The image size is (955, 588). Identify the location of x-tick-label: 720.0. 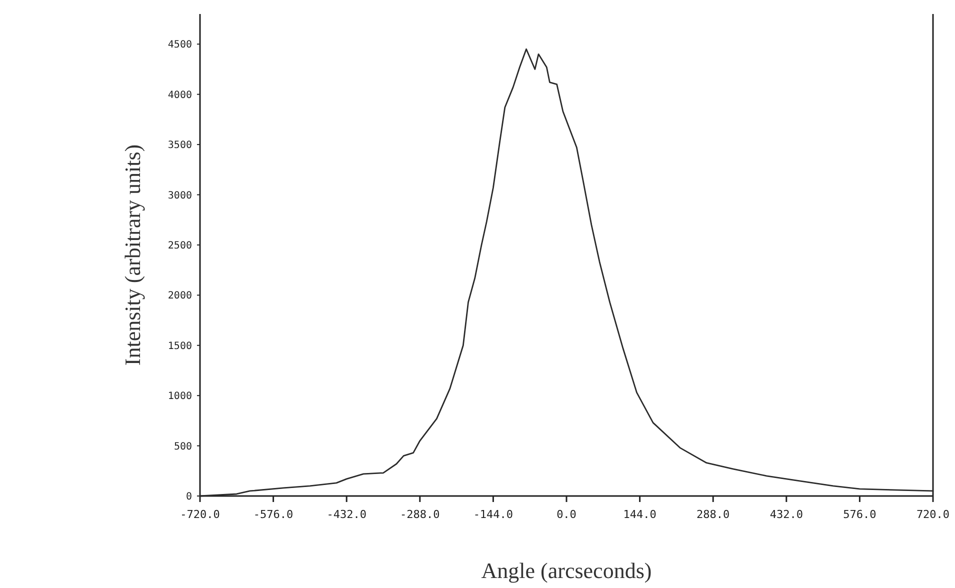
(933, 514).